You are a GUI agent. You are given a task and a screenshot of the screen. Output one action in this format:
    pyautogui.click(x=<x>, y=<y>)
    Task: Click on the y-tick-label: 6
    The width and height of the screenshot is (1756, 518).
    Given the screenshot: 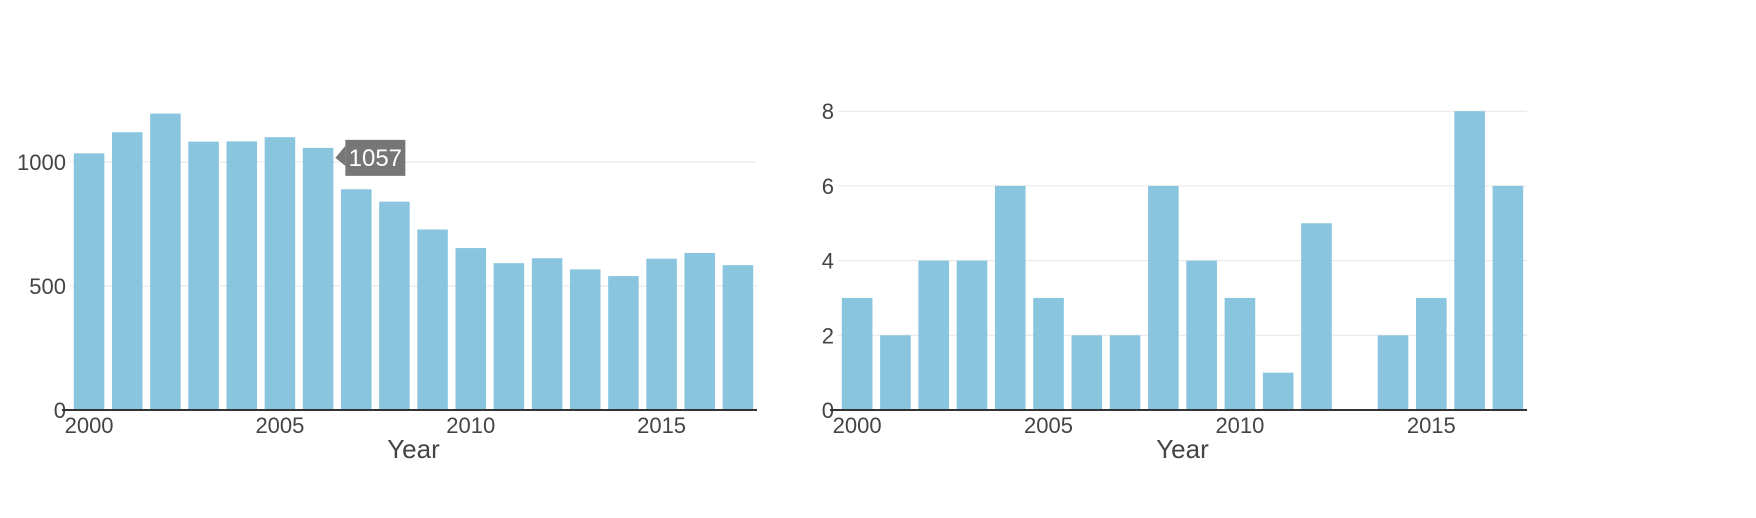 What is the action you would take?
    pyautogui.click(x=828, y=186)
    